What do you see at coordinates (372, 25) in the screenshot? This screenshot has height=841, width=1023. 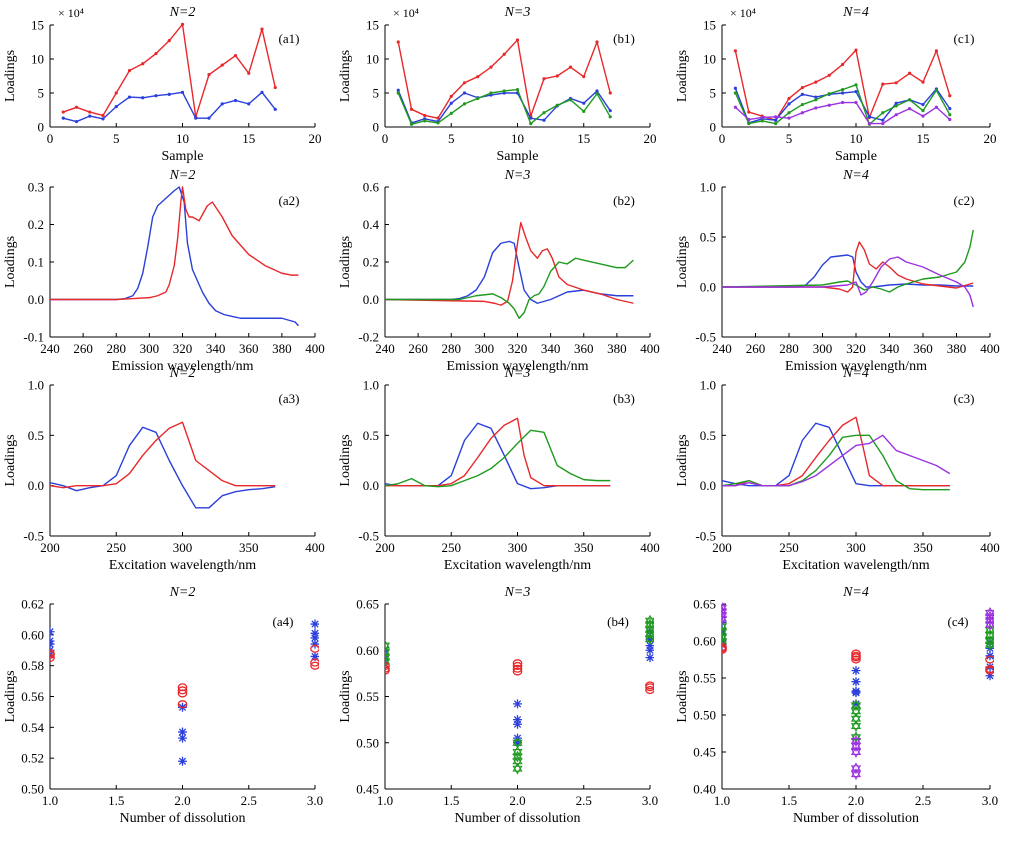 I see `y-tick-label: 15` at bounding box center [372, 25].